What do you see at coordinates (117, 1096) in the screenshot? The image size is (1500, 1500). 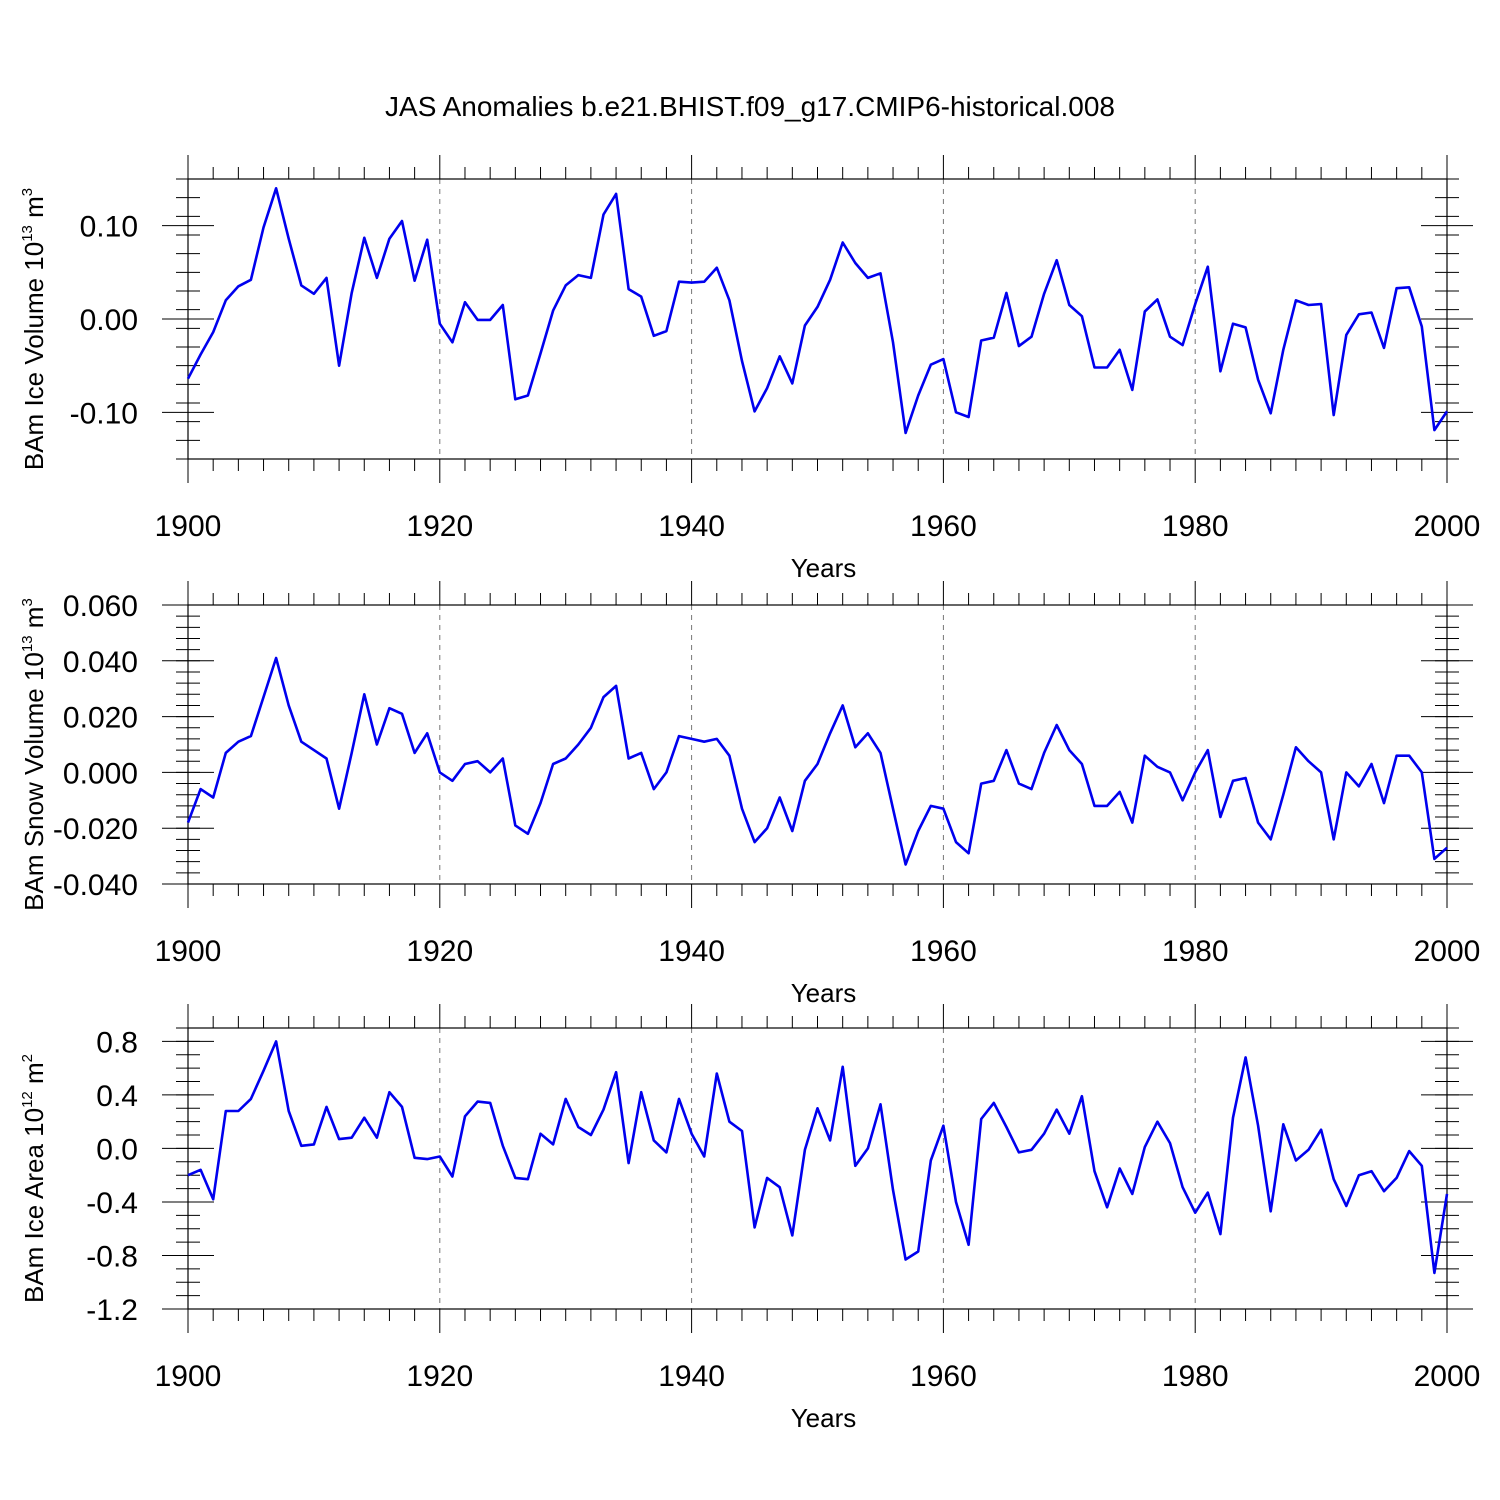 I see `y-tick-label: 0.4` at bounding box center [117, 1096].